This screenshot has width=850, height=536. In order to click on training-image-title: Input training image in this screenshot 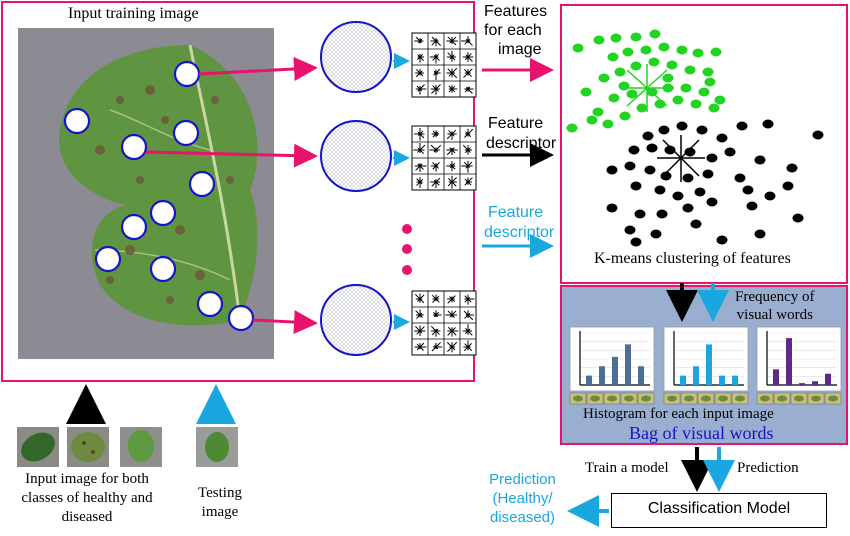, I will do `click(133, 13)`.